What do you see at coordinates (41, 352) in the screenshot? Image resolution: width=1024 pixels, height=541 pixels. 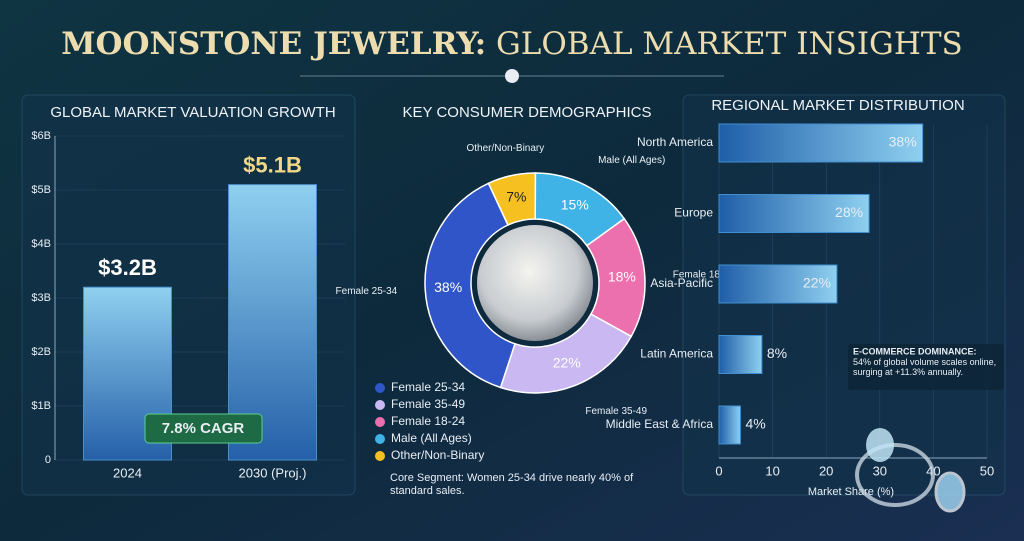 I see `y-tick-label: $2B` at bounding box center [41, 352].